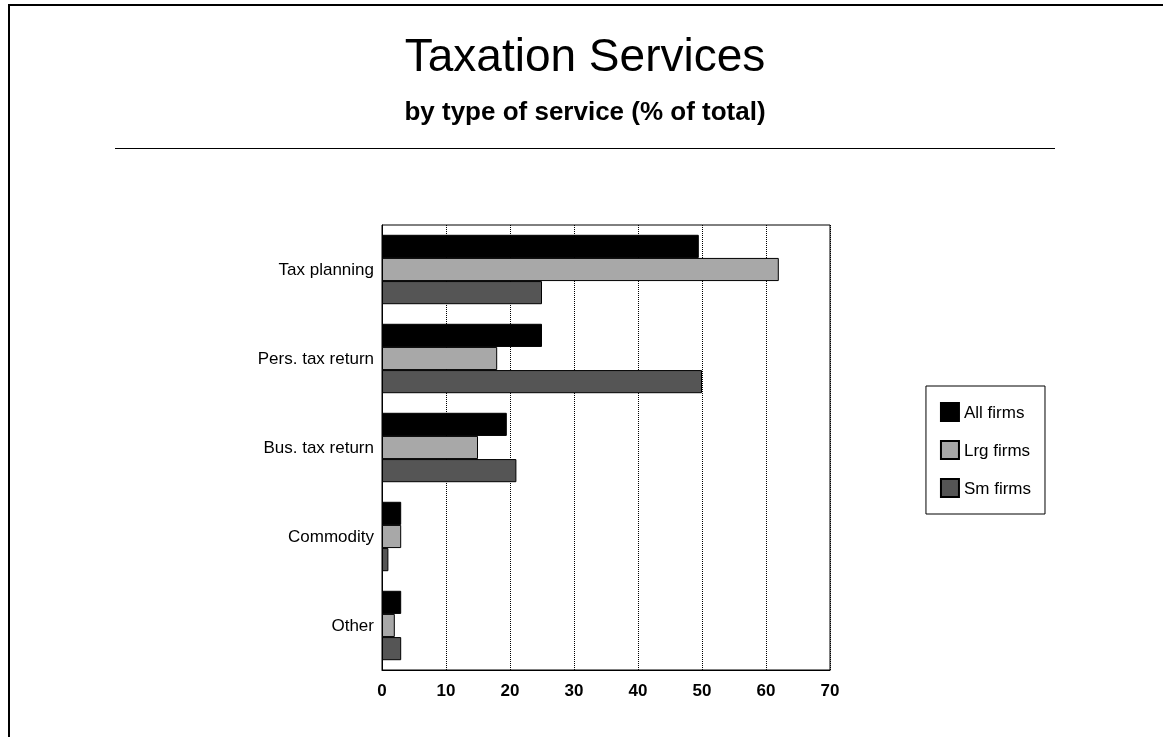  What do you see at coordinates (702, 690) in the screenshot?
I see `x-tick-label: 50` at bounding box center [702, 690].